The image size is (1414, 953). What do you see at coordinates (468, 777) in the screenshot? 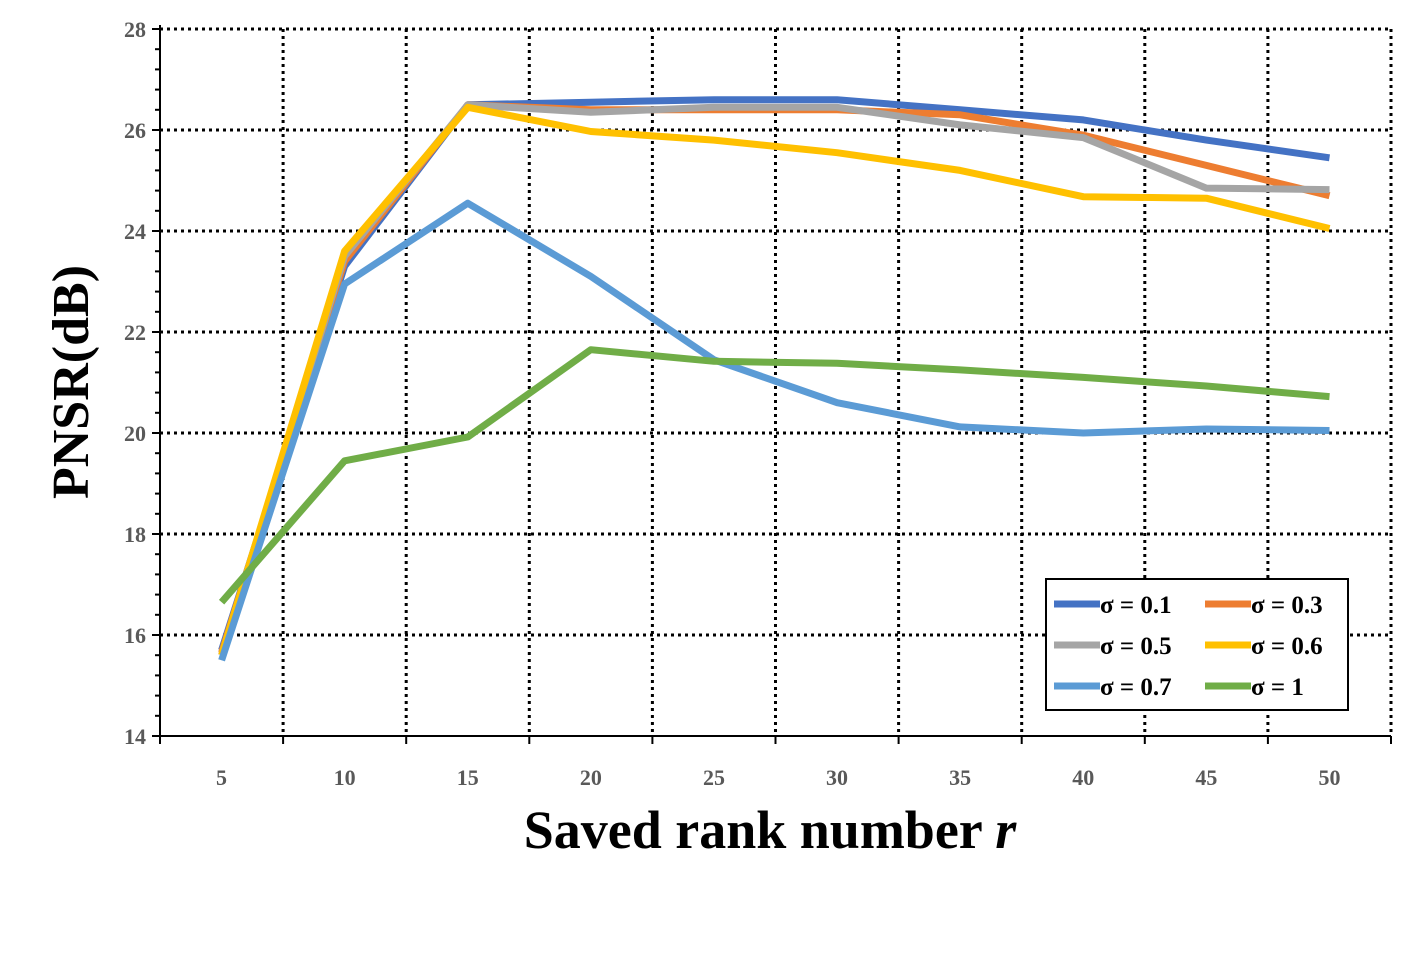
I see `x-tick-label: 15` at bounding box center [468, 777].